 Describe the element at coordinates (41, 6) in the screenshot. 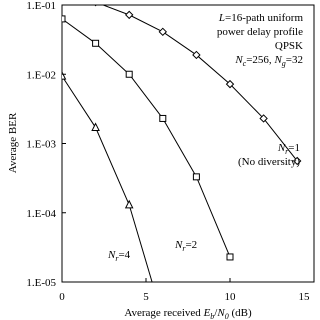

I see `y-tick-label: 1.E-01` at that location.